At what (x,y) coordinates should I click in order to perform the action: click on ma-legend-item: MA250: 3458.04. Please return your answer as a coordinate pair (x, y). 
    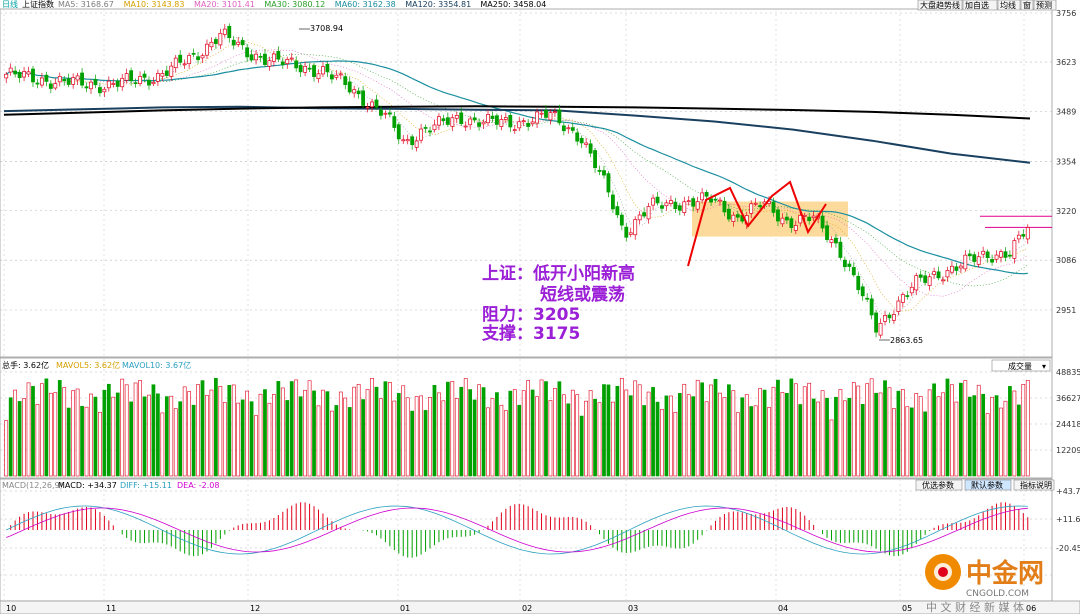
    Looking at the image, I should click on (513, 4).